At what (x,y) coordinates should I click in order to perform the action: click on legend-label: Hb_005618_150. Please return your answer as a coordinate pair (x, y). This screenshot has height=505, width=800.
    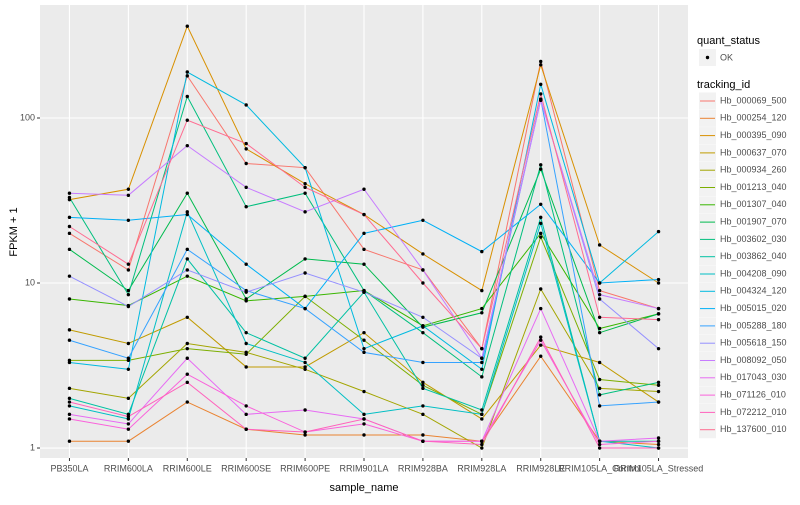
    Looking at the image, I should click on (753, 343).